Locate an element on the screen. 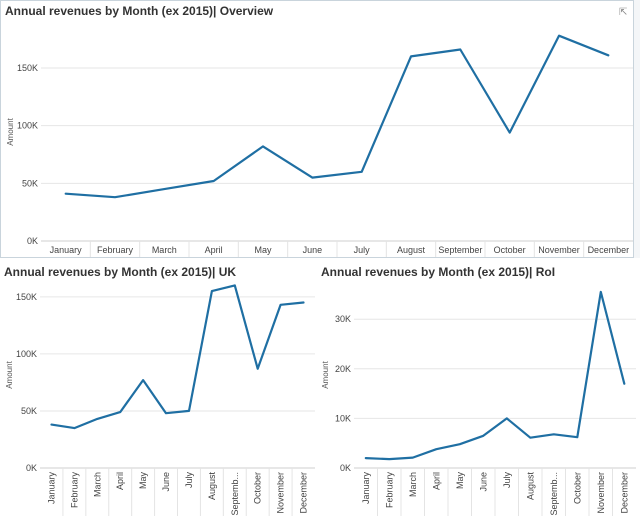 Image resolution: width=640 pixels, height=520 pixels. right-edge-strip is located at coordinates (637, 129).